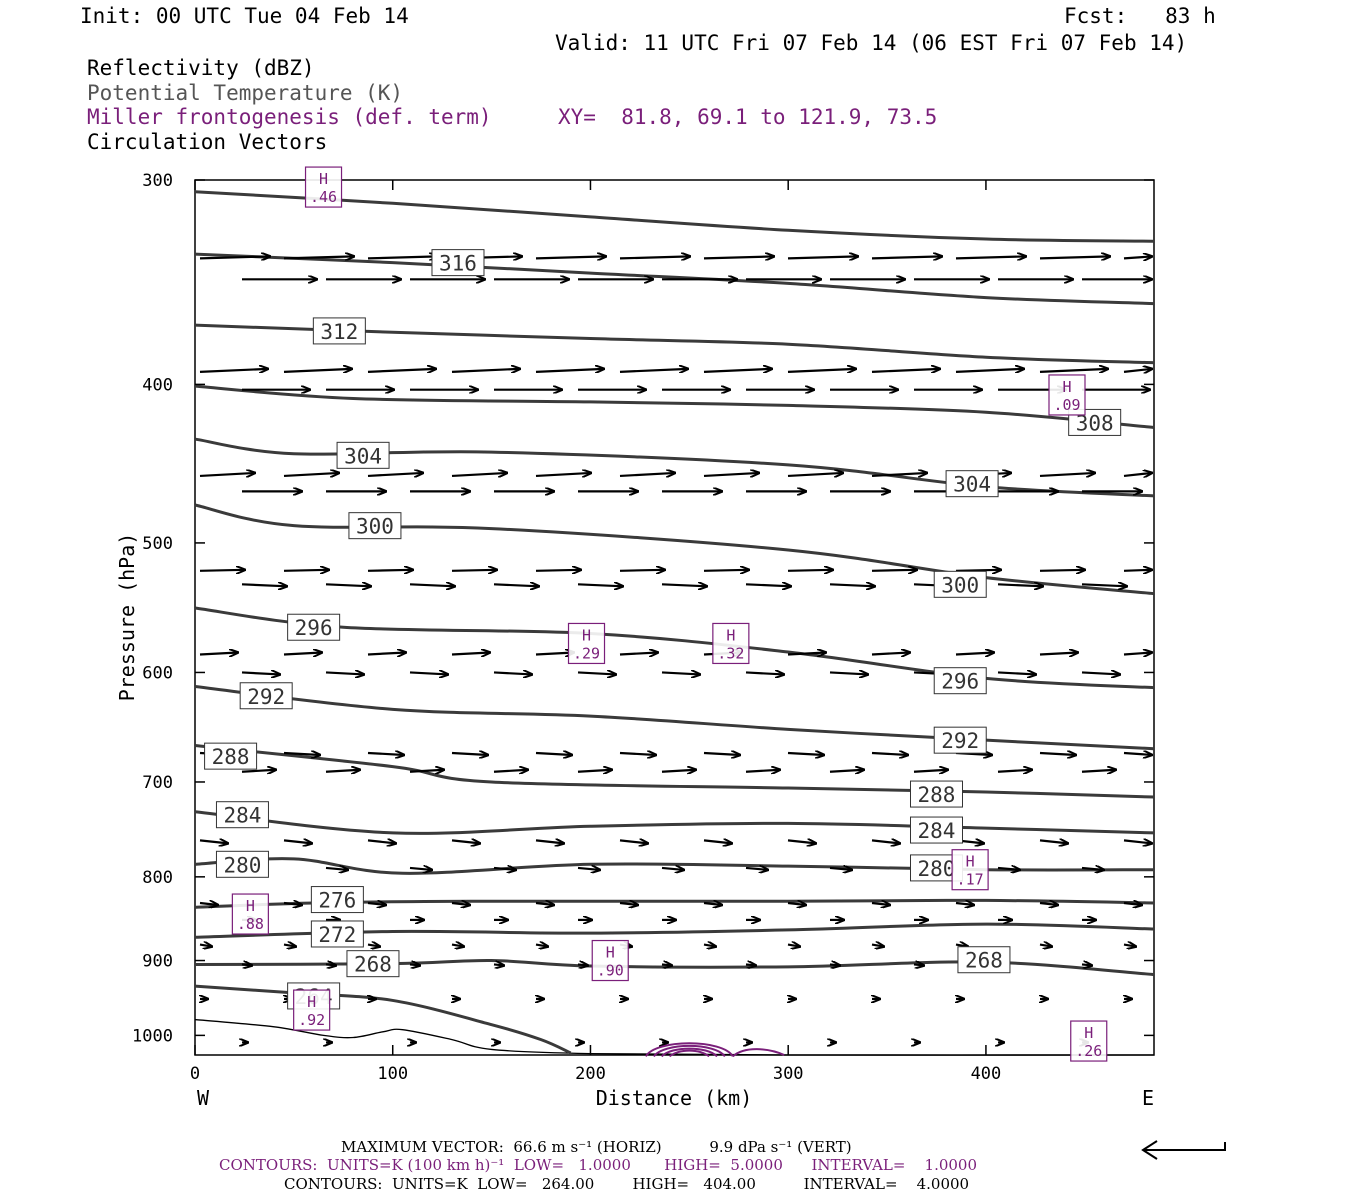 The width and height of the screenshot is (1350, 1200). Describe the element at coordinates (203, 1098) in the screenshot. I see `west-label: W` at that location.